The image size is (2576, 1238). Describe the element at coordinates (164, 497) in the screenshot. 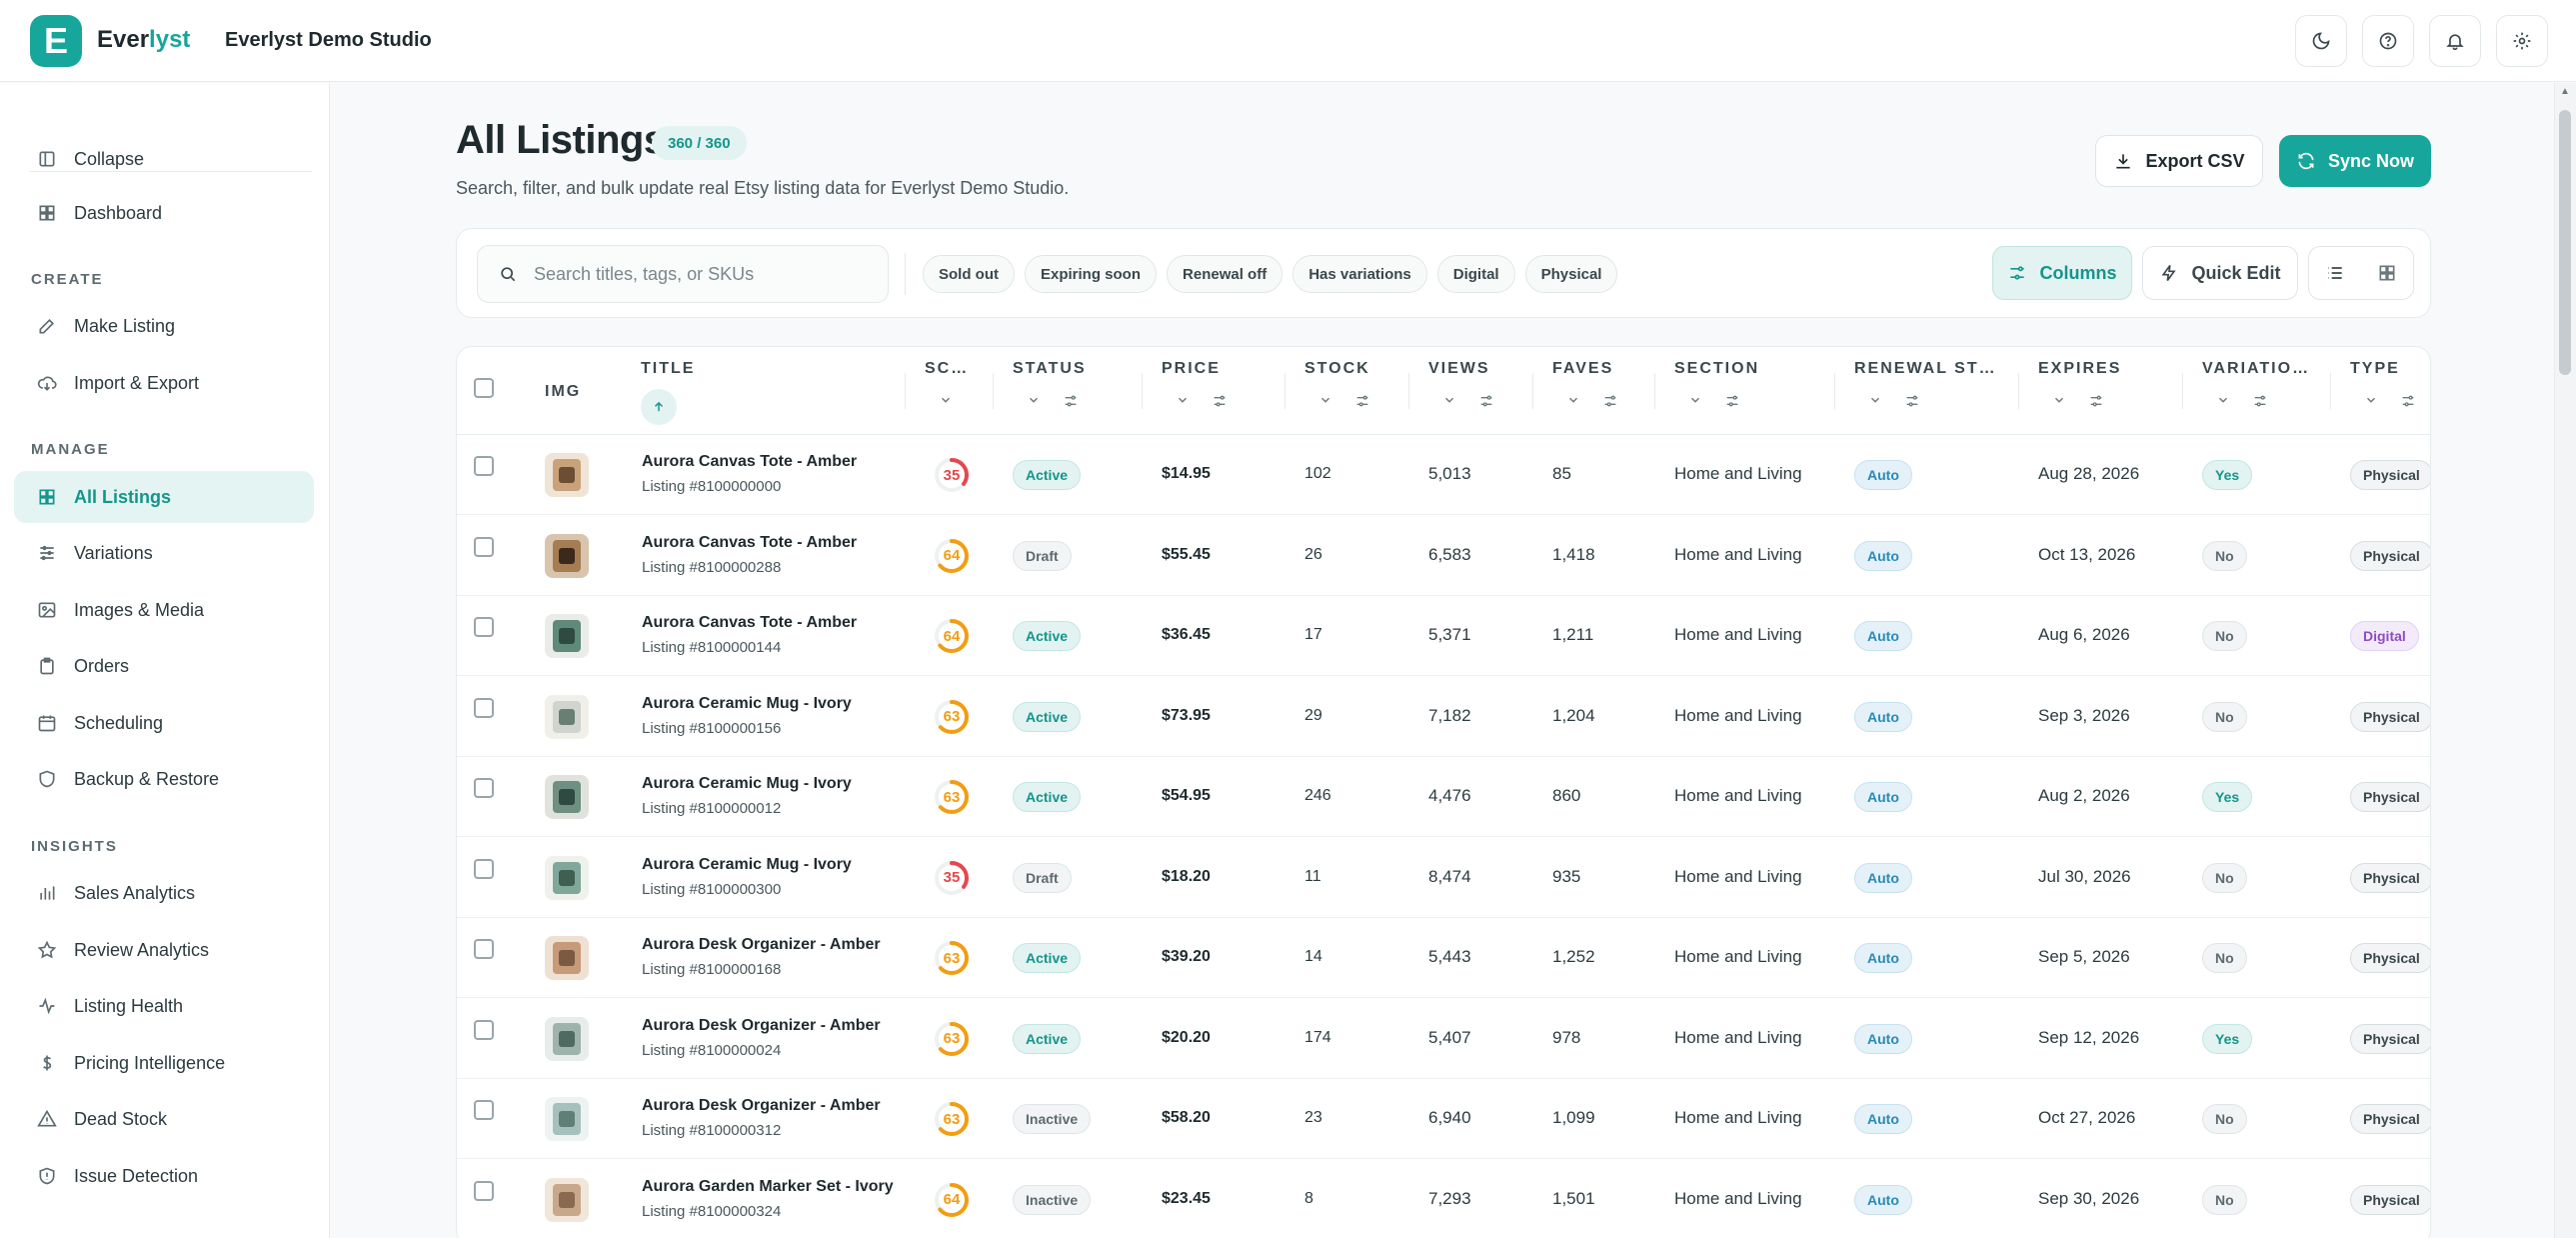

I see `sidebar-item-all-listings: All Listings` at that location.